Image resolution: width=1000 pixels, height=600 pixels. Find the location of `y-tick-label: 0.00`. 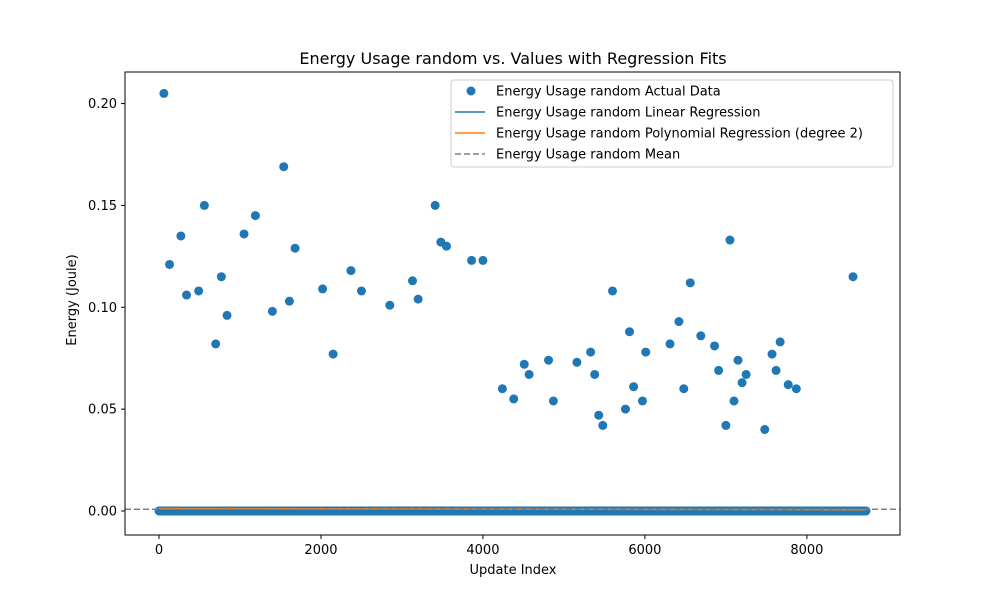

y-tick-label: 0.00 is located at coordinates (102, 511).